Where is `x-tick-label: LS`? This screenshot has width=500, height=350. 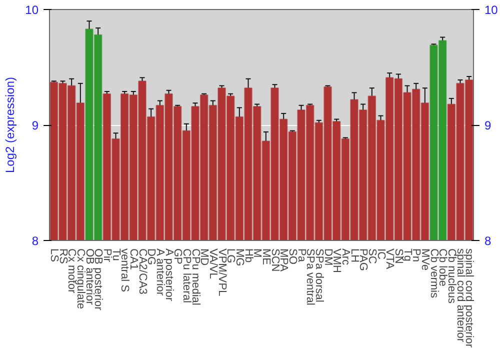
x-tick-label: LS is located at coordinates (54, 255).